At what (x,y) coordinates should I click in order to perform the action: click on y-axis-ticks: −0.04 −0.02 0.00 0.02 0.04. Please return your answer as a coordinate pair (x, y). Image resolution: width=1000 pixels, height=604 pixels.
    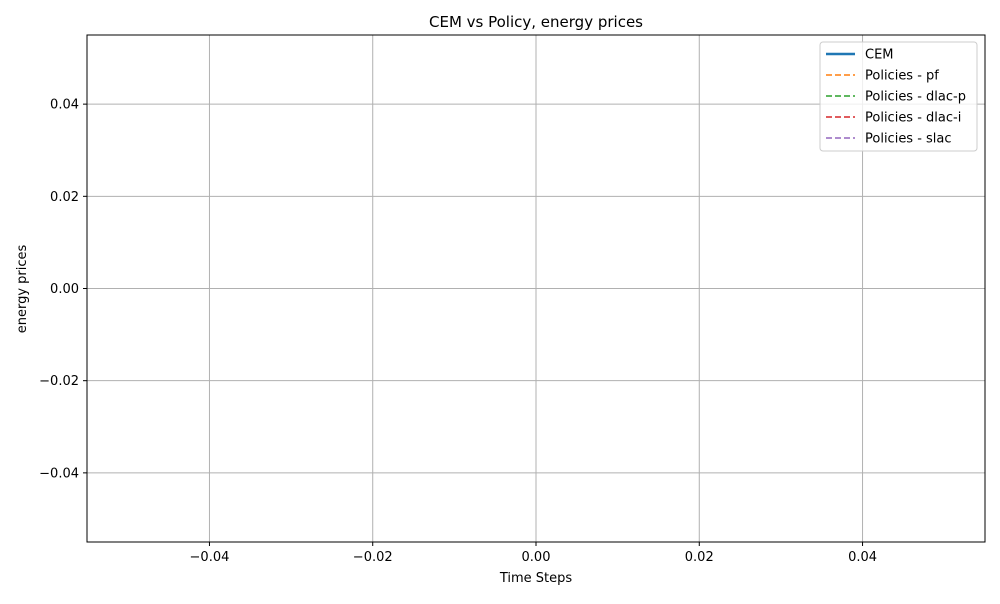
    Looking at the image, I should click on (63, 289).